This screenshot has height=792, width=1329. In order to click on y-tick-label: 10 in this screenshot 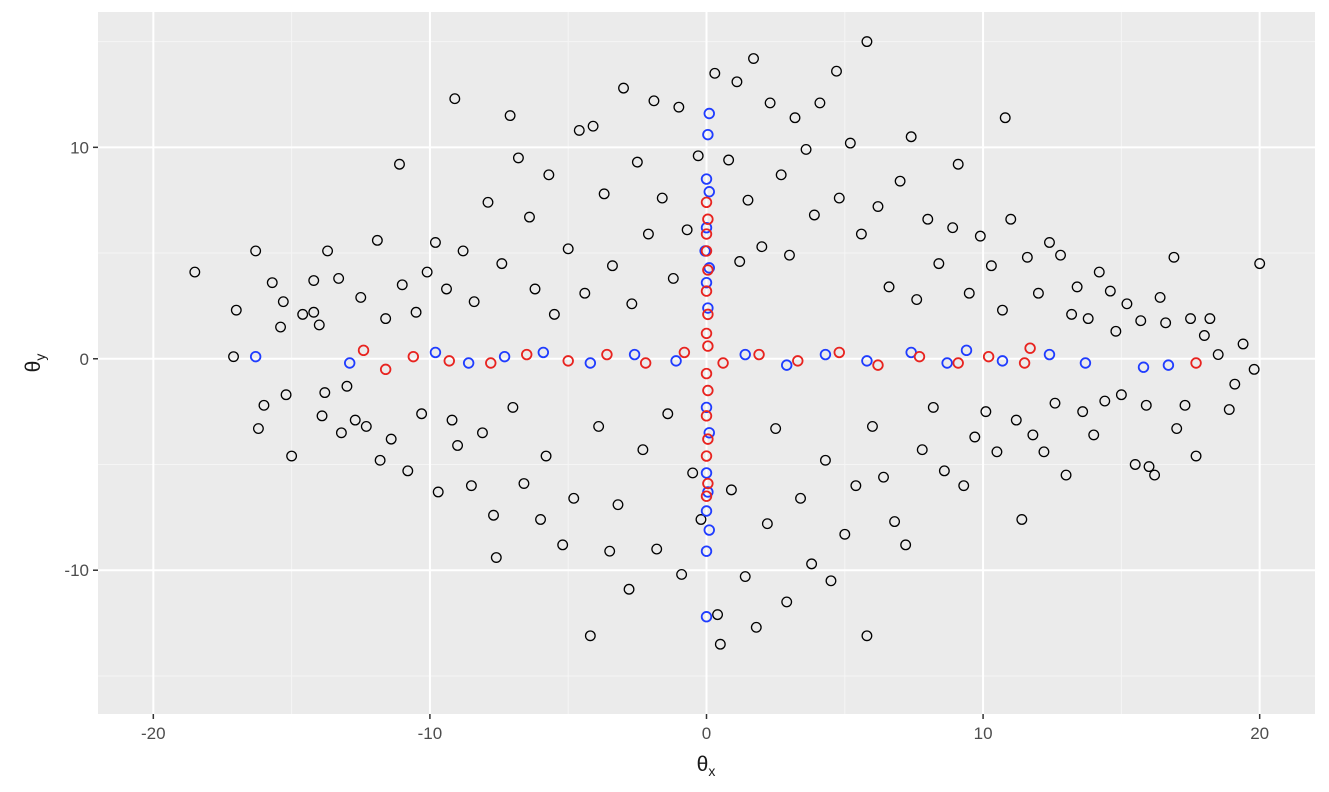, I will do `click(79, 147)`.